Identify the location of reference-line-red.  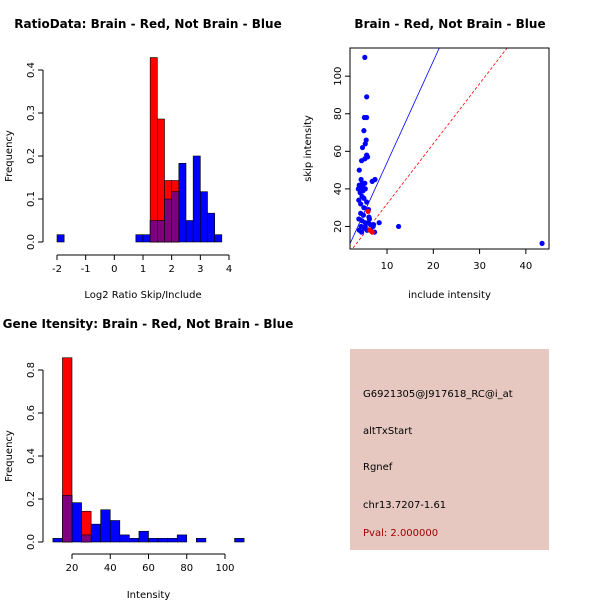
(429, 148).